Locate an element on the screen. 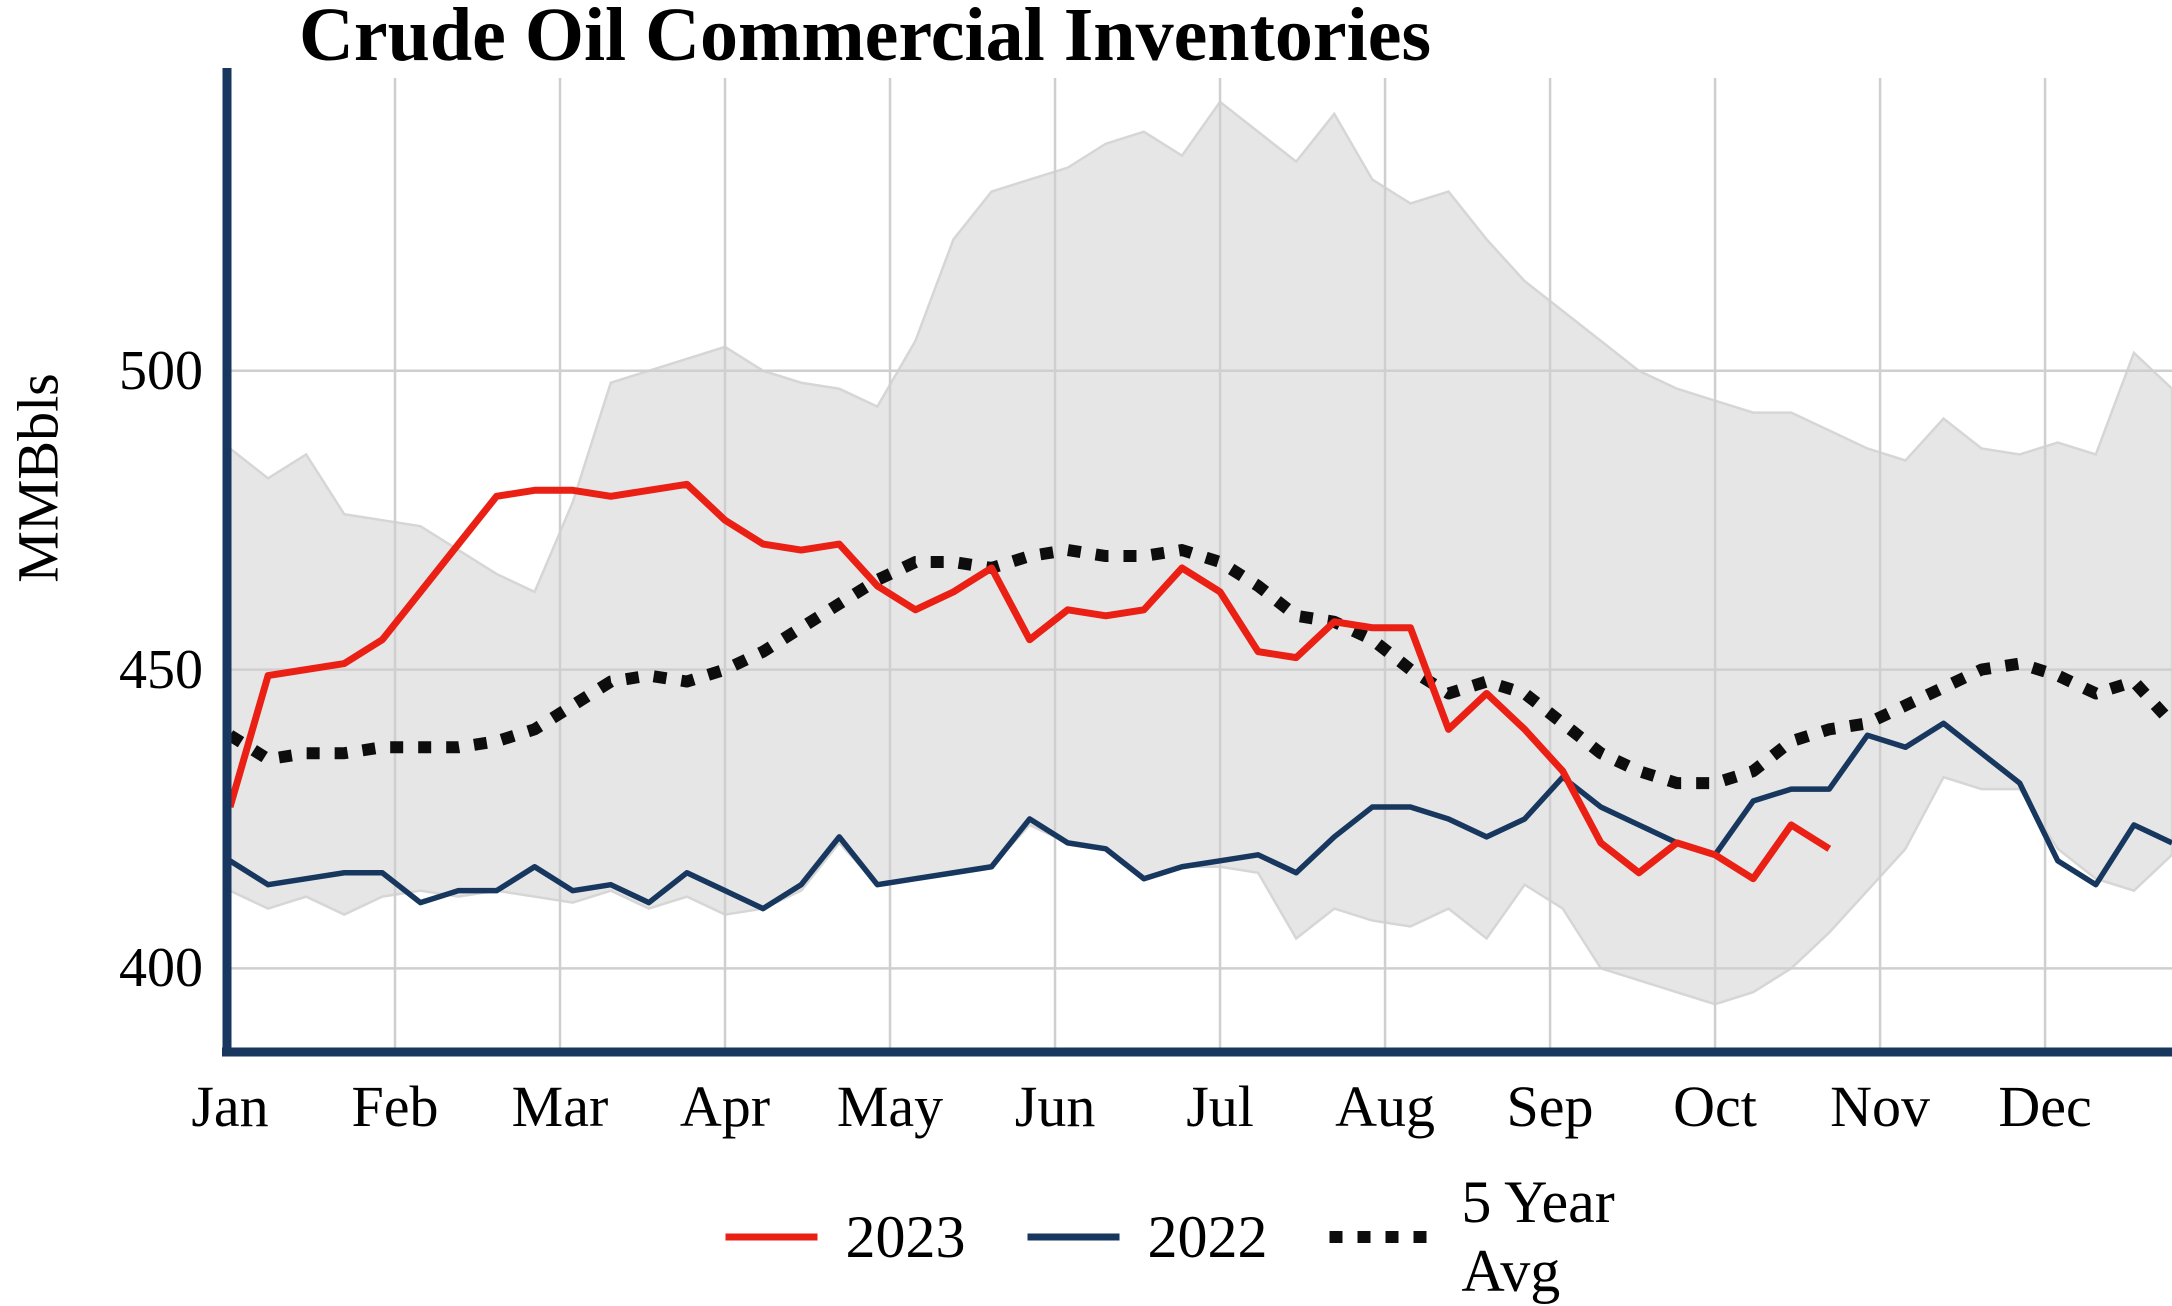 The height and width of the screenshot is (1306, 2172). x-tick-label: Apr is located at coordinates (725, 1106).